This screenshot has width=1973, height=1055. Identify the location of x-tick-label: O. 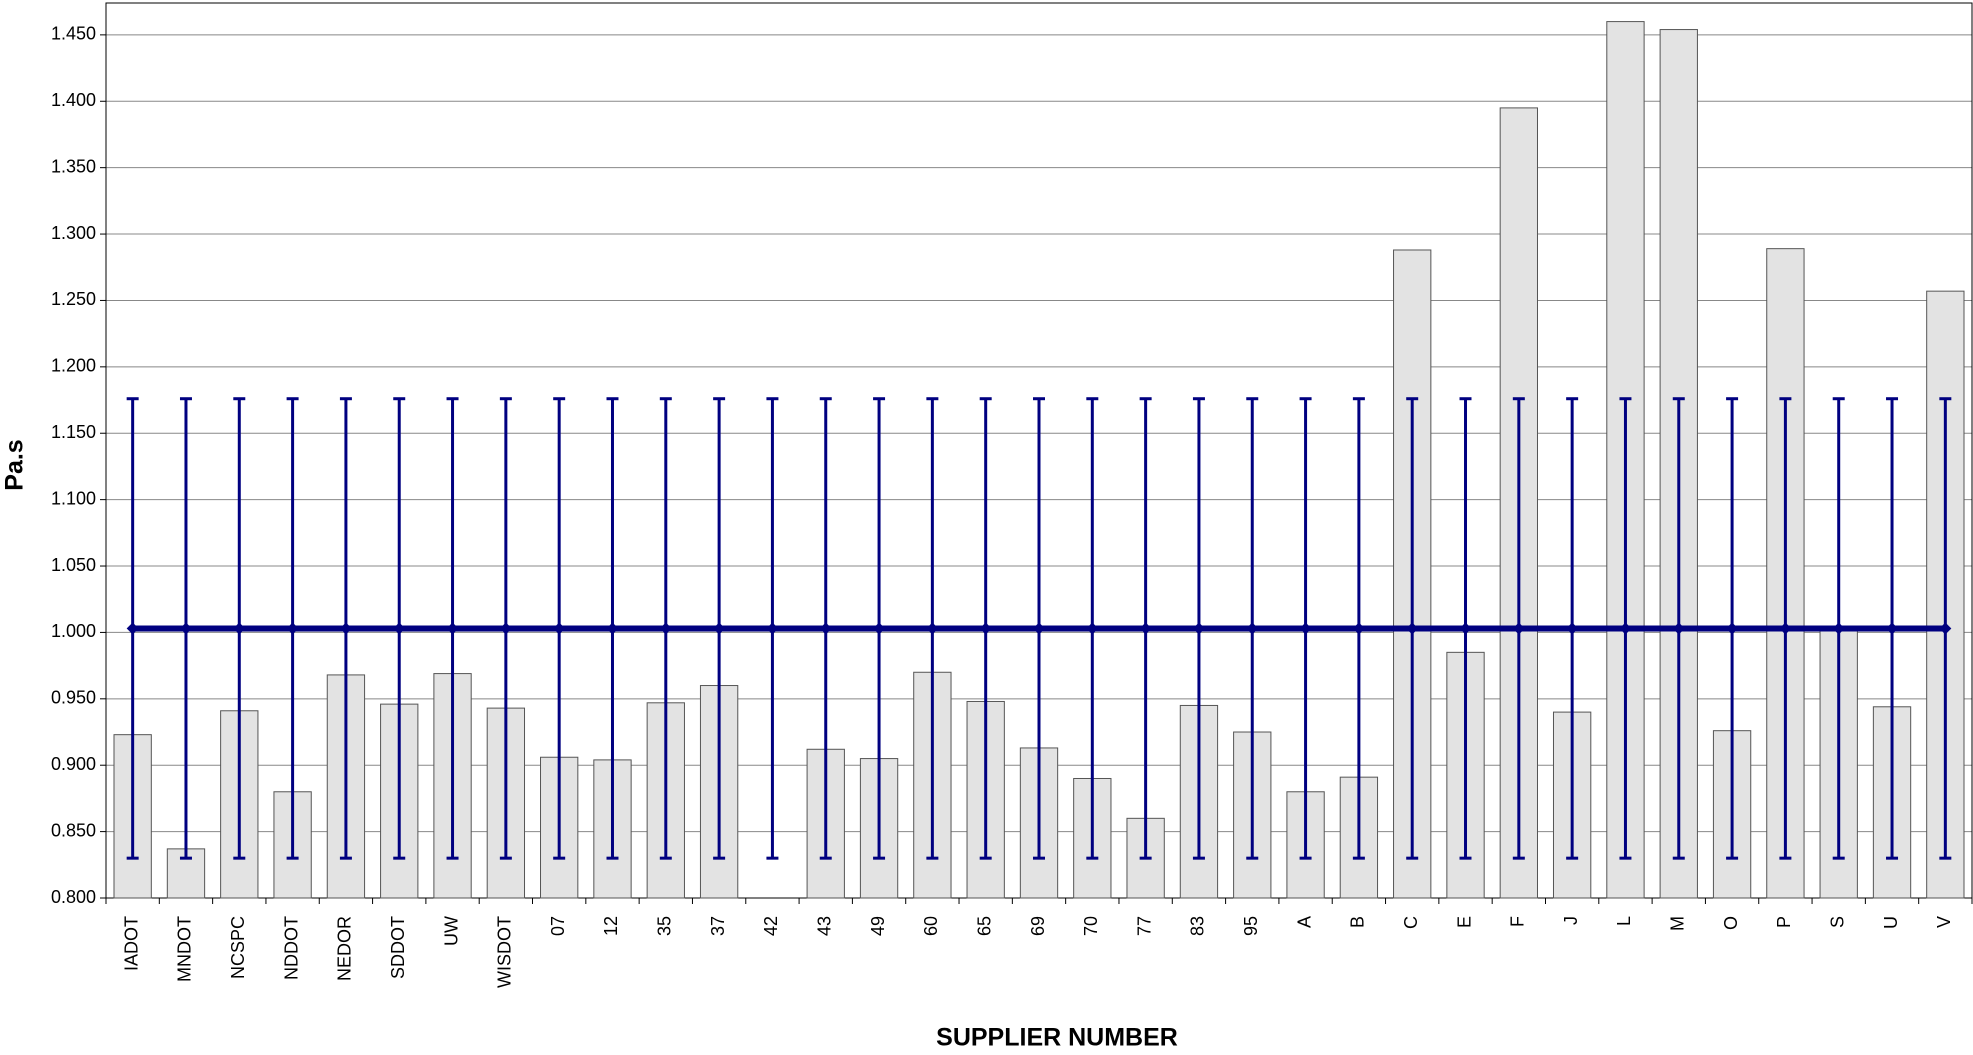
(1731, 923).